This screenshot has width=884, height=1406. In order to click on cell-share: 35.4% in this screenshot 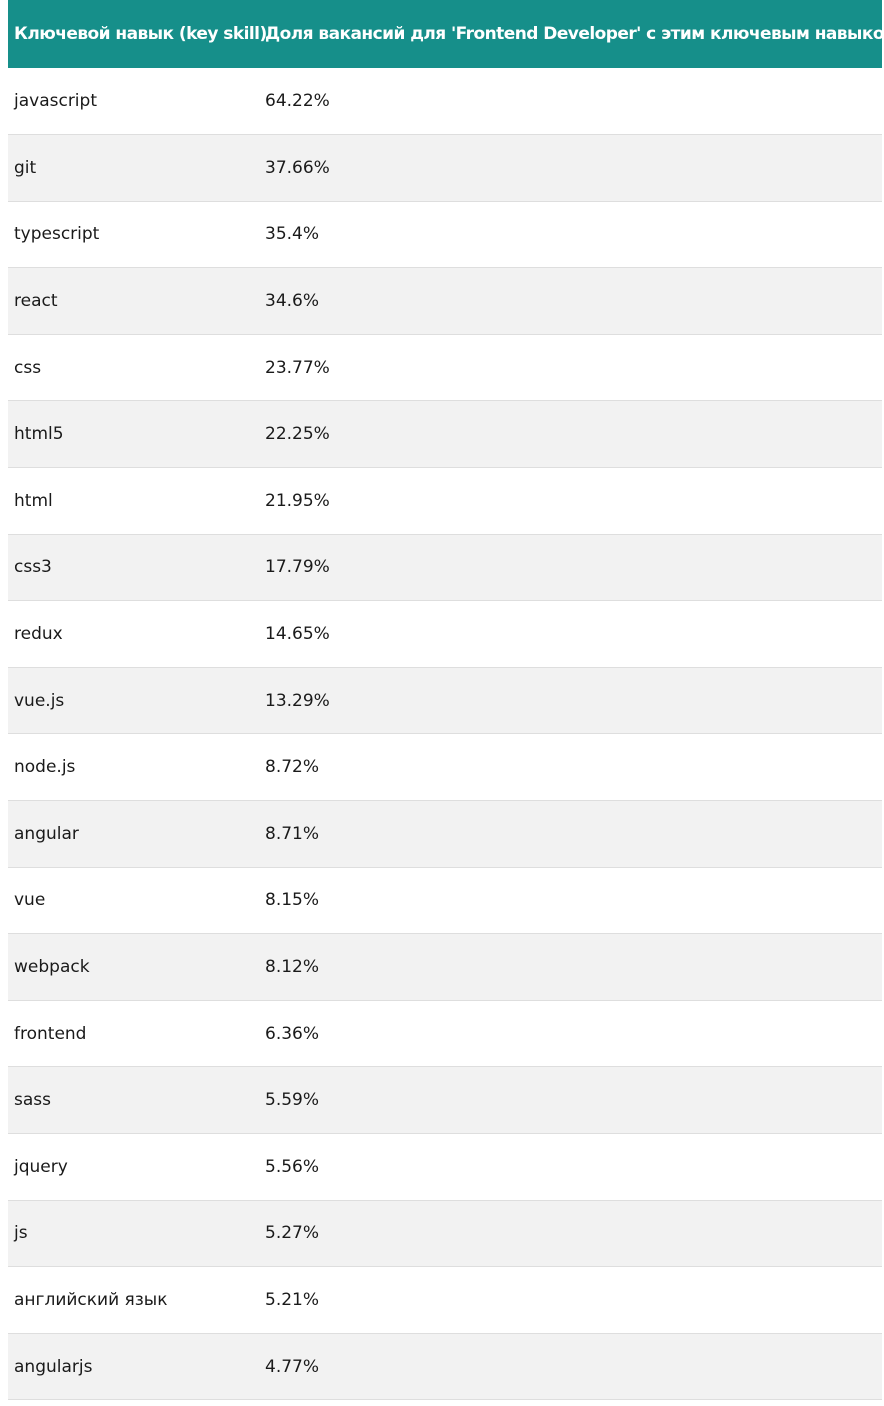, I will do `click(292, 234)`.